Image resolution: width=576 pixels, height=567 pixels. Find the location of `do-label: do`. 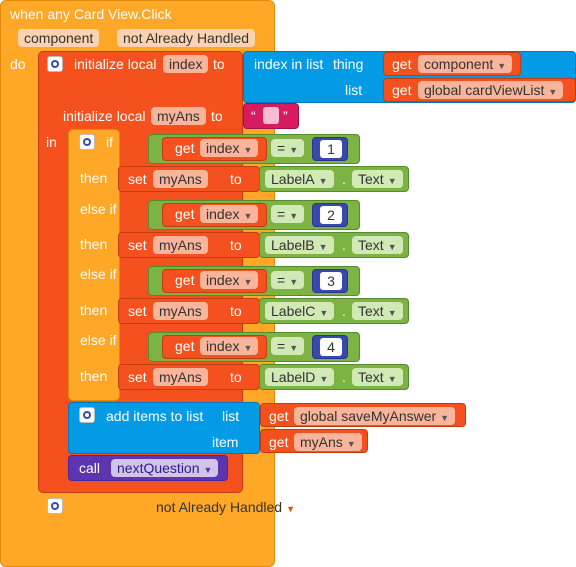

do-label: do is located at coordinates (18, 64).